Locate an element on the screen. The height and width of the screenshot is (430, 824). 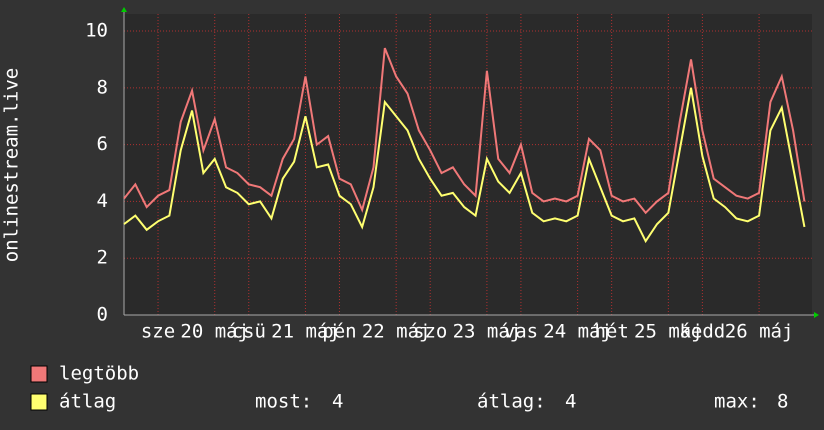
stat-value: 8 is located at coordinates (782, 402).